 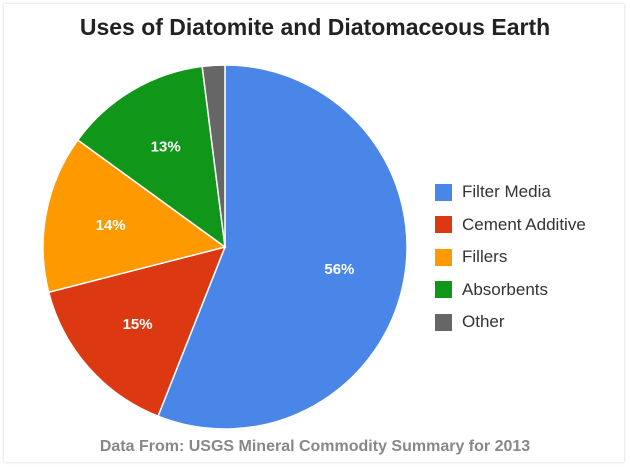 I want to click on pie-slice-cement-additive, so click(x=137, y=331).